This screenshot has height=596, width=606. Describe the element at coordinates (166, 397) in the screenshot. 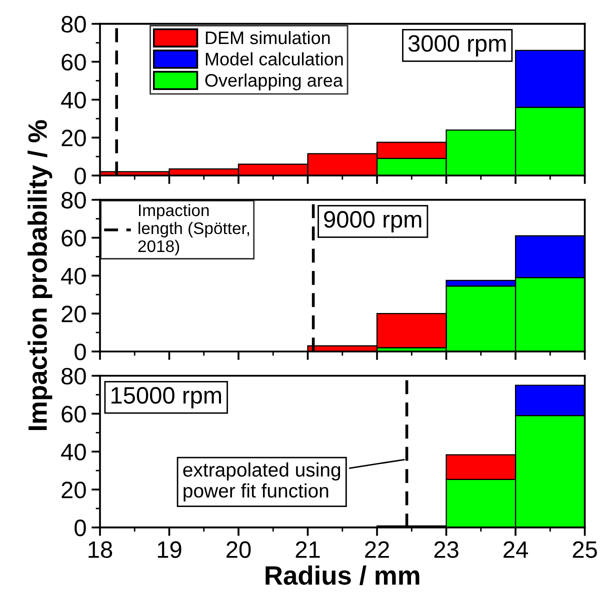

I see `annotation: 15000 rpm` at that location.